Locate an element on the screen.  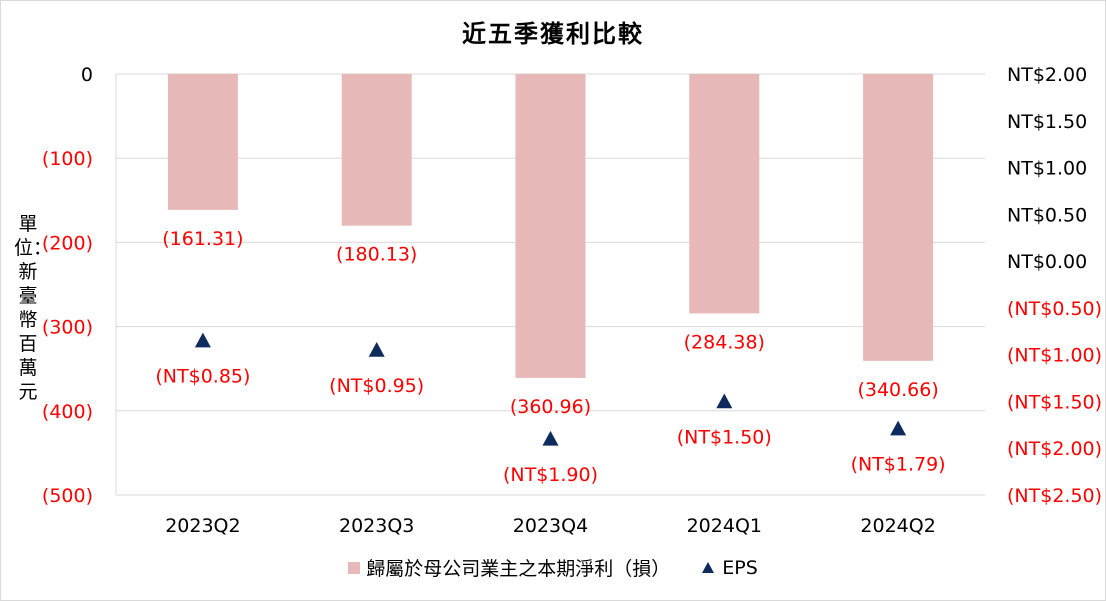
y-left-tick-label: (200) is located at coordinates (67, 243).